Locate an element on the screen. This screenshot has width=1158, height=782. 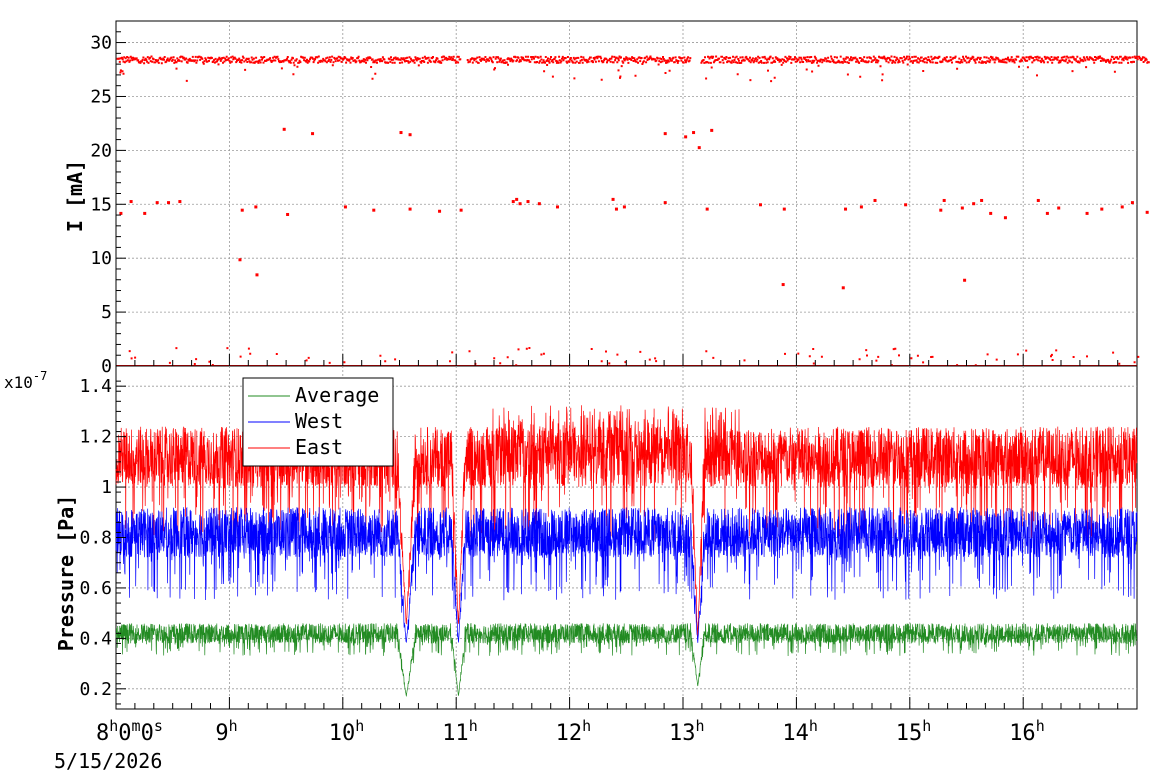
current-baseline-points is located at coordinates (633, 69).